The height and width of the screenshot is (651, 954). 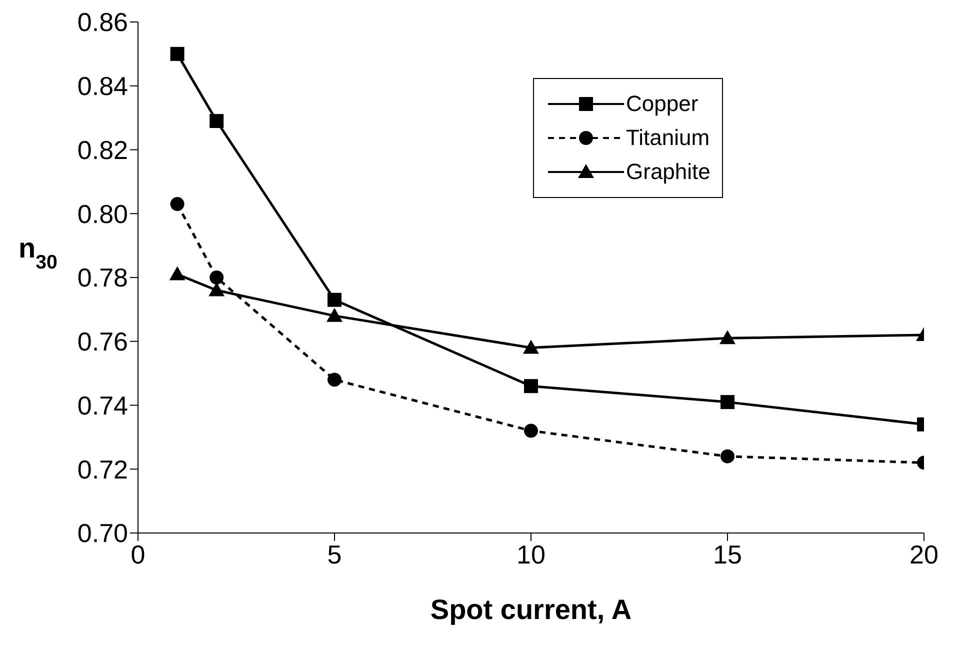 What do you see at coordinates (102, 341) in the screenshot?
I see `y-tick-label: 0.76` at bounding box center [102, 341].